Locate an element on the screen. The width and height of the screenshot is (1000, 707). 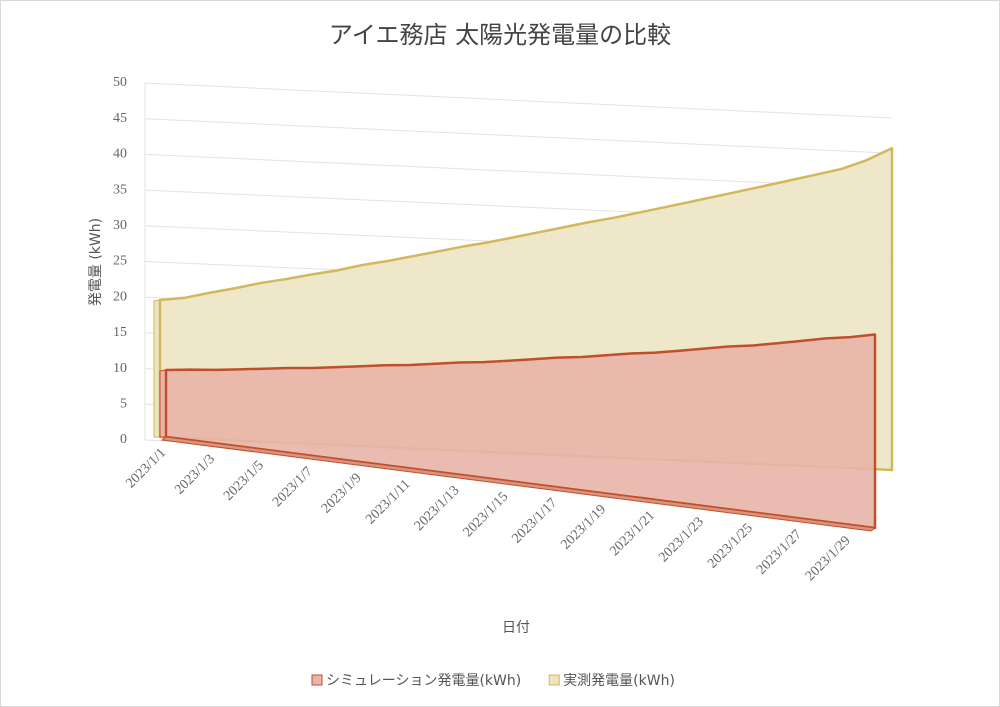
y-tick-label: 35 is located at coordinates (120, 189).